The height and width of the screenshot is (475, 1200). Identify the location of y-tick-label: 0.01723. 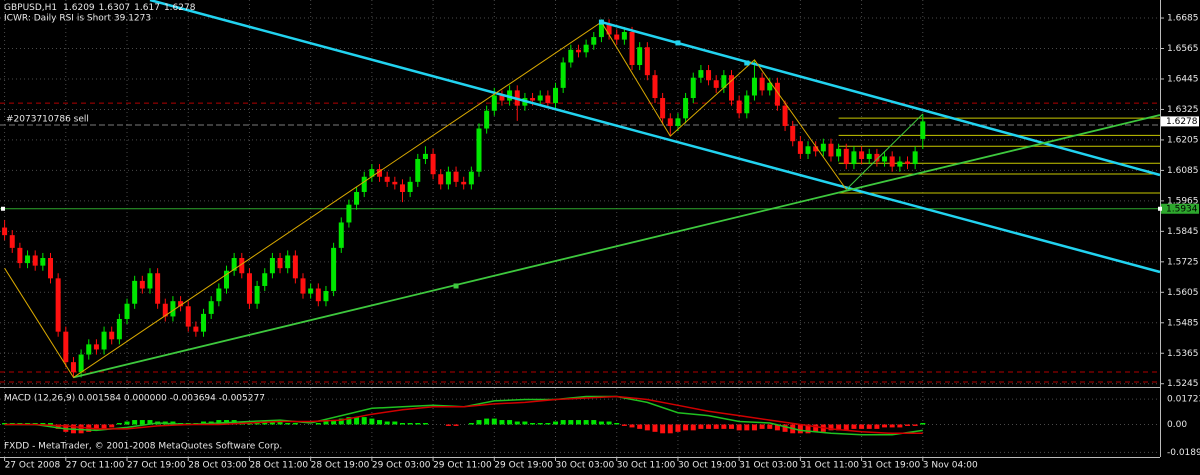
(1183, 400).